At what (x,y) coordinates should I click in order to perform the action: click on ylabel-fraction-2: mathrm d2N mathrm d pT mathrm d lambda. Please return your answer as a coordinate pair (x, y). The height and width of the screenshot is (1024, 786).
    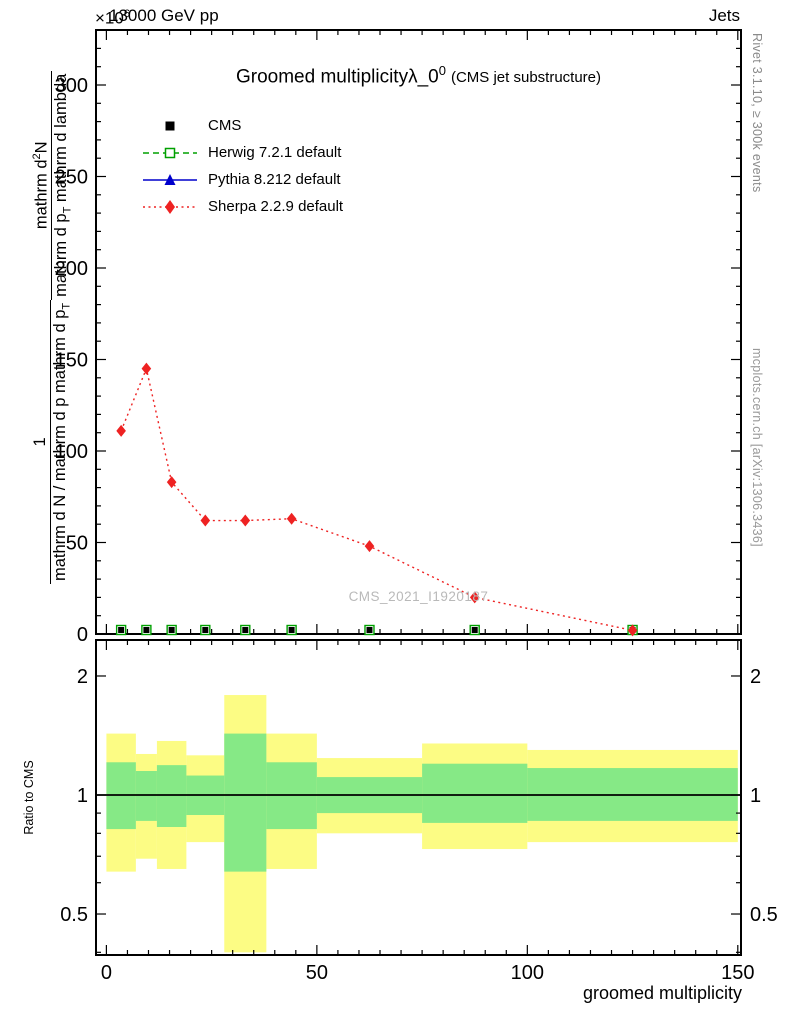
    Looking at the image, I should click on (52, 185).